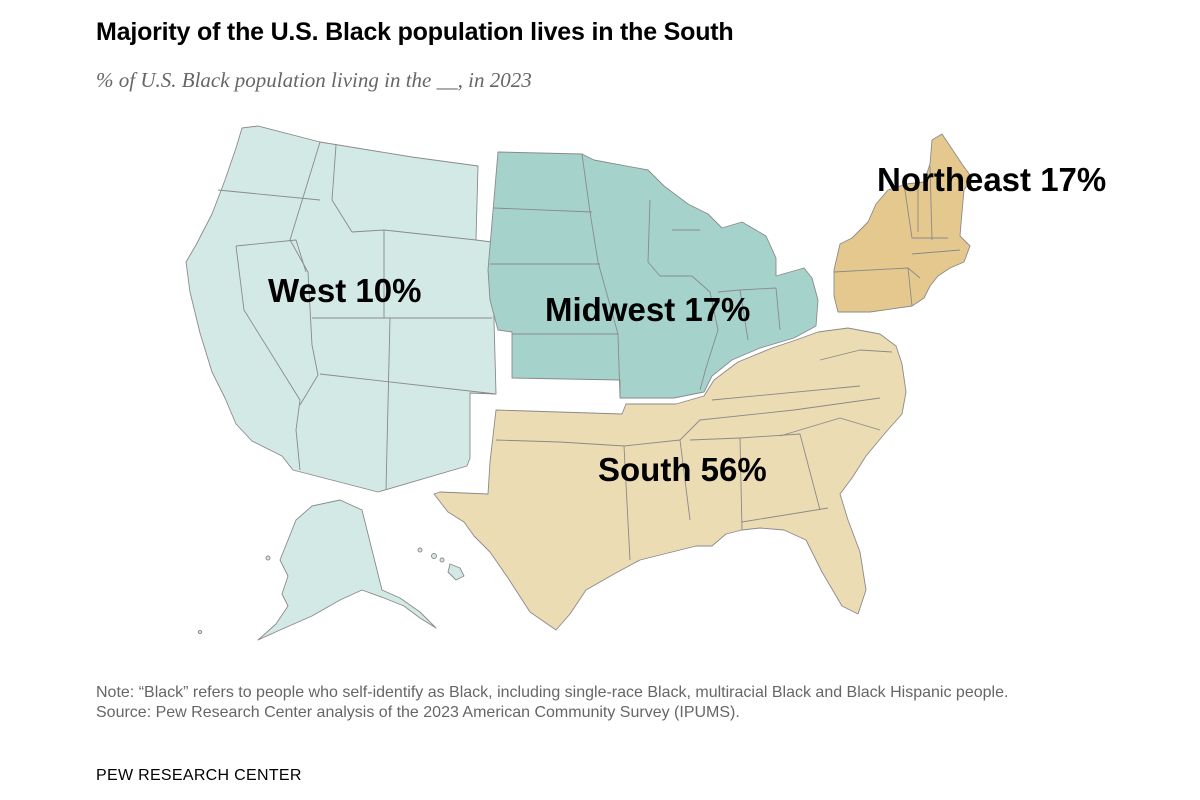  Describe the element at coordinates (357, 316) in the screenshot. I see `west-state-borders` at that location.